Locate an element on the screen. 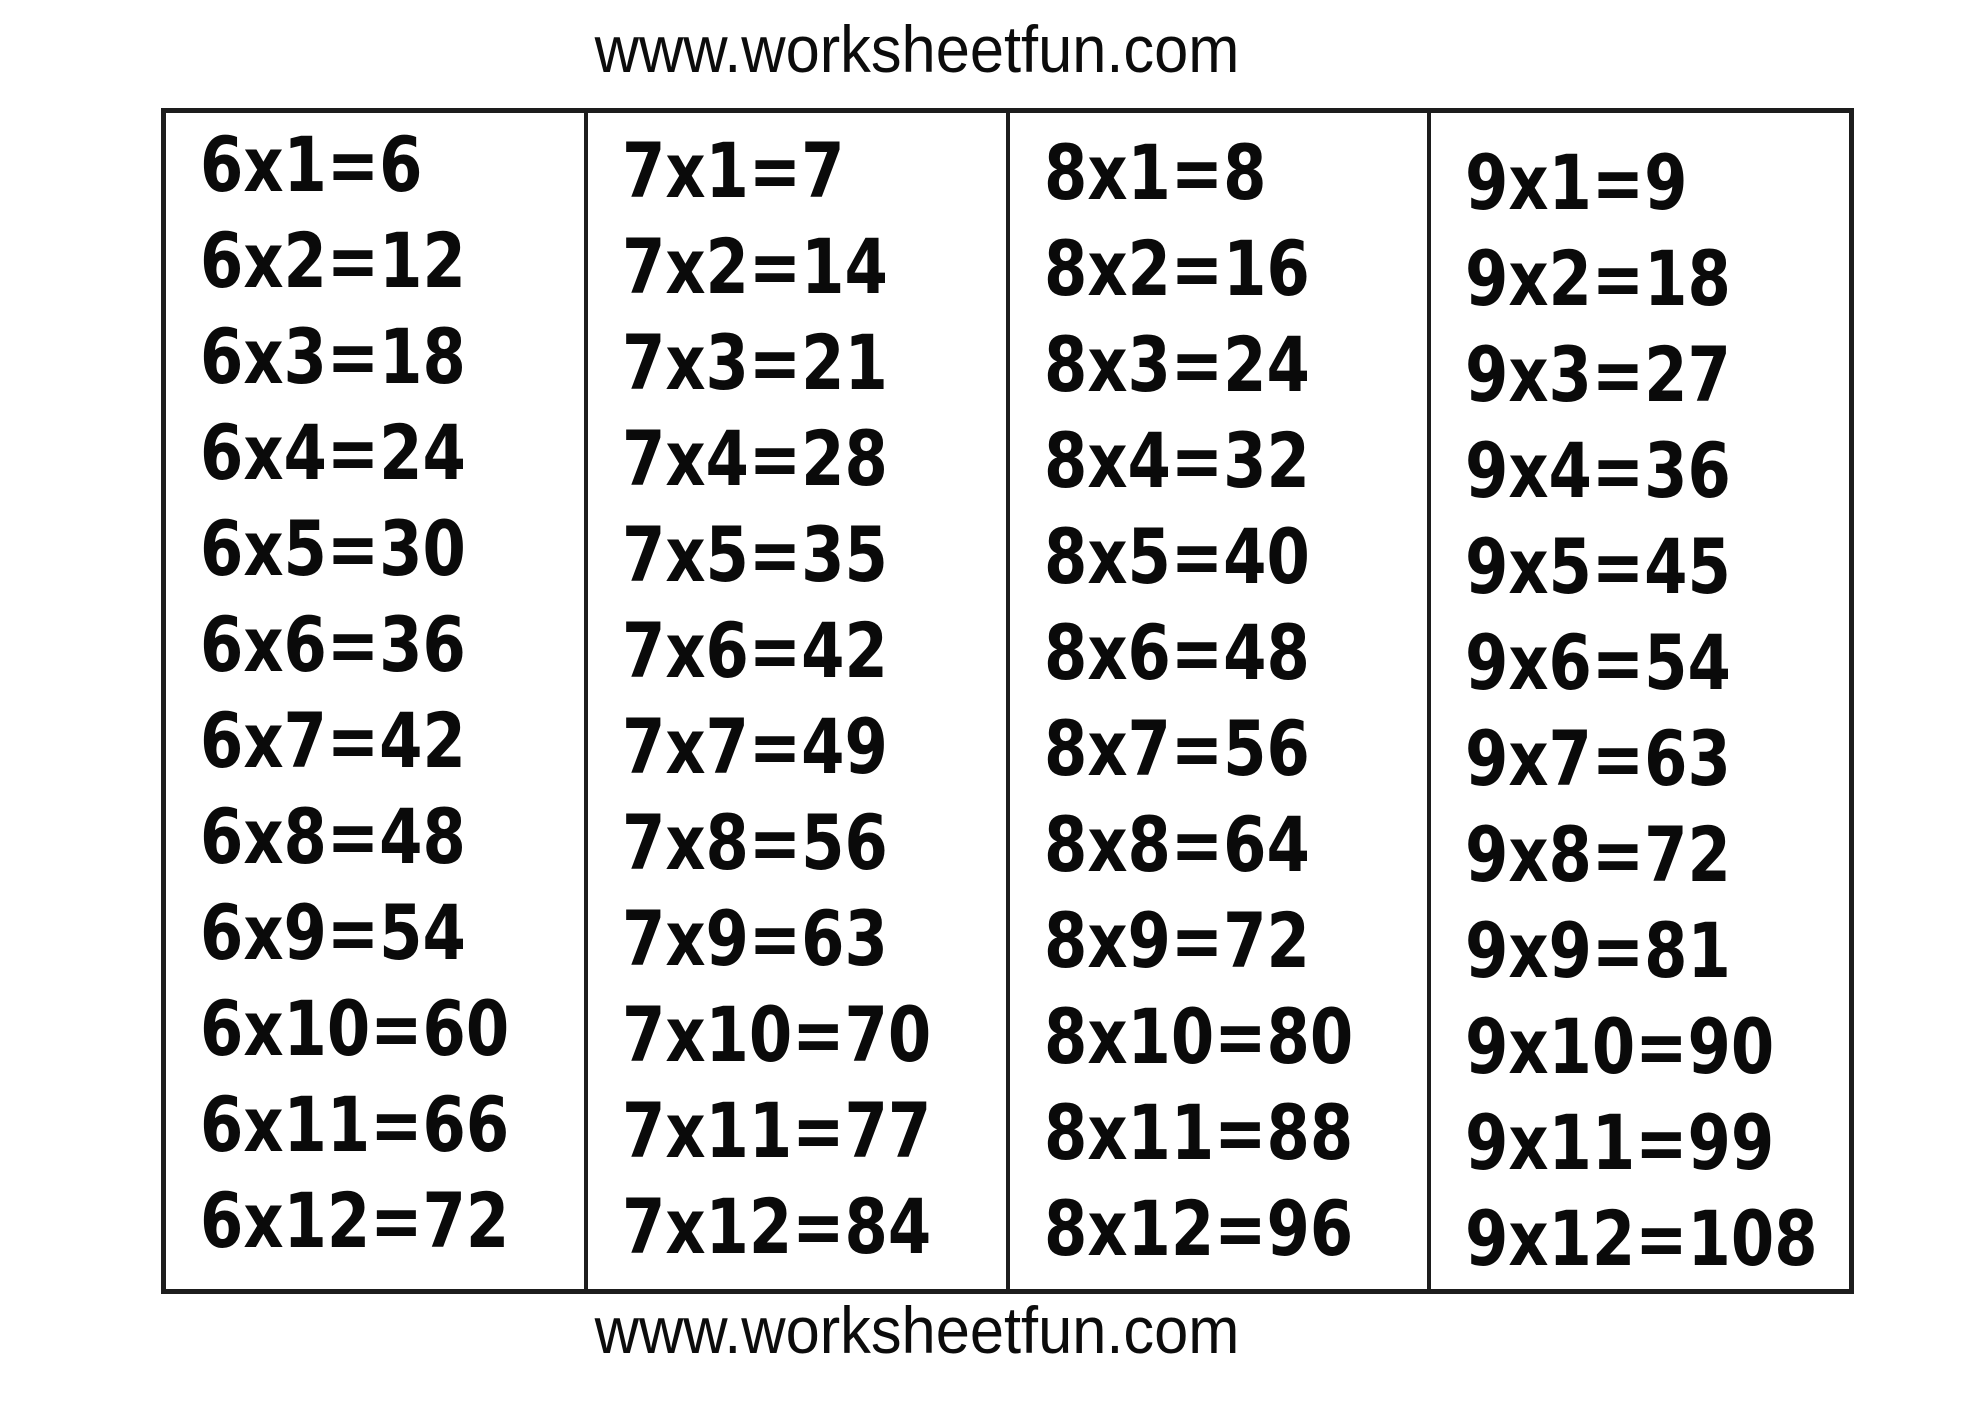 The height and width of the screenshot is (1404, 1987). equation: 8x1=8 is located at coordinates (1155, 172).